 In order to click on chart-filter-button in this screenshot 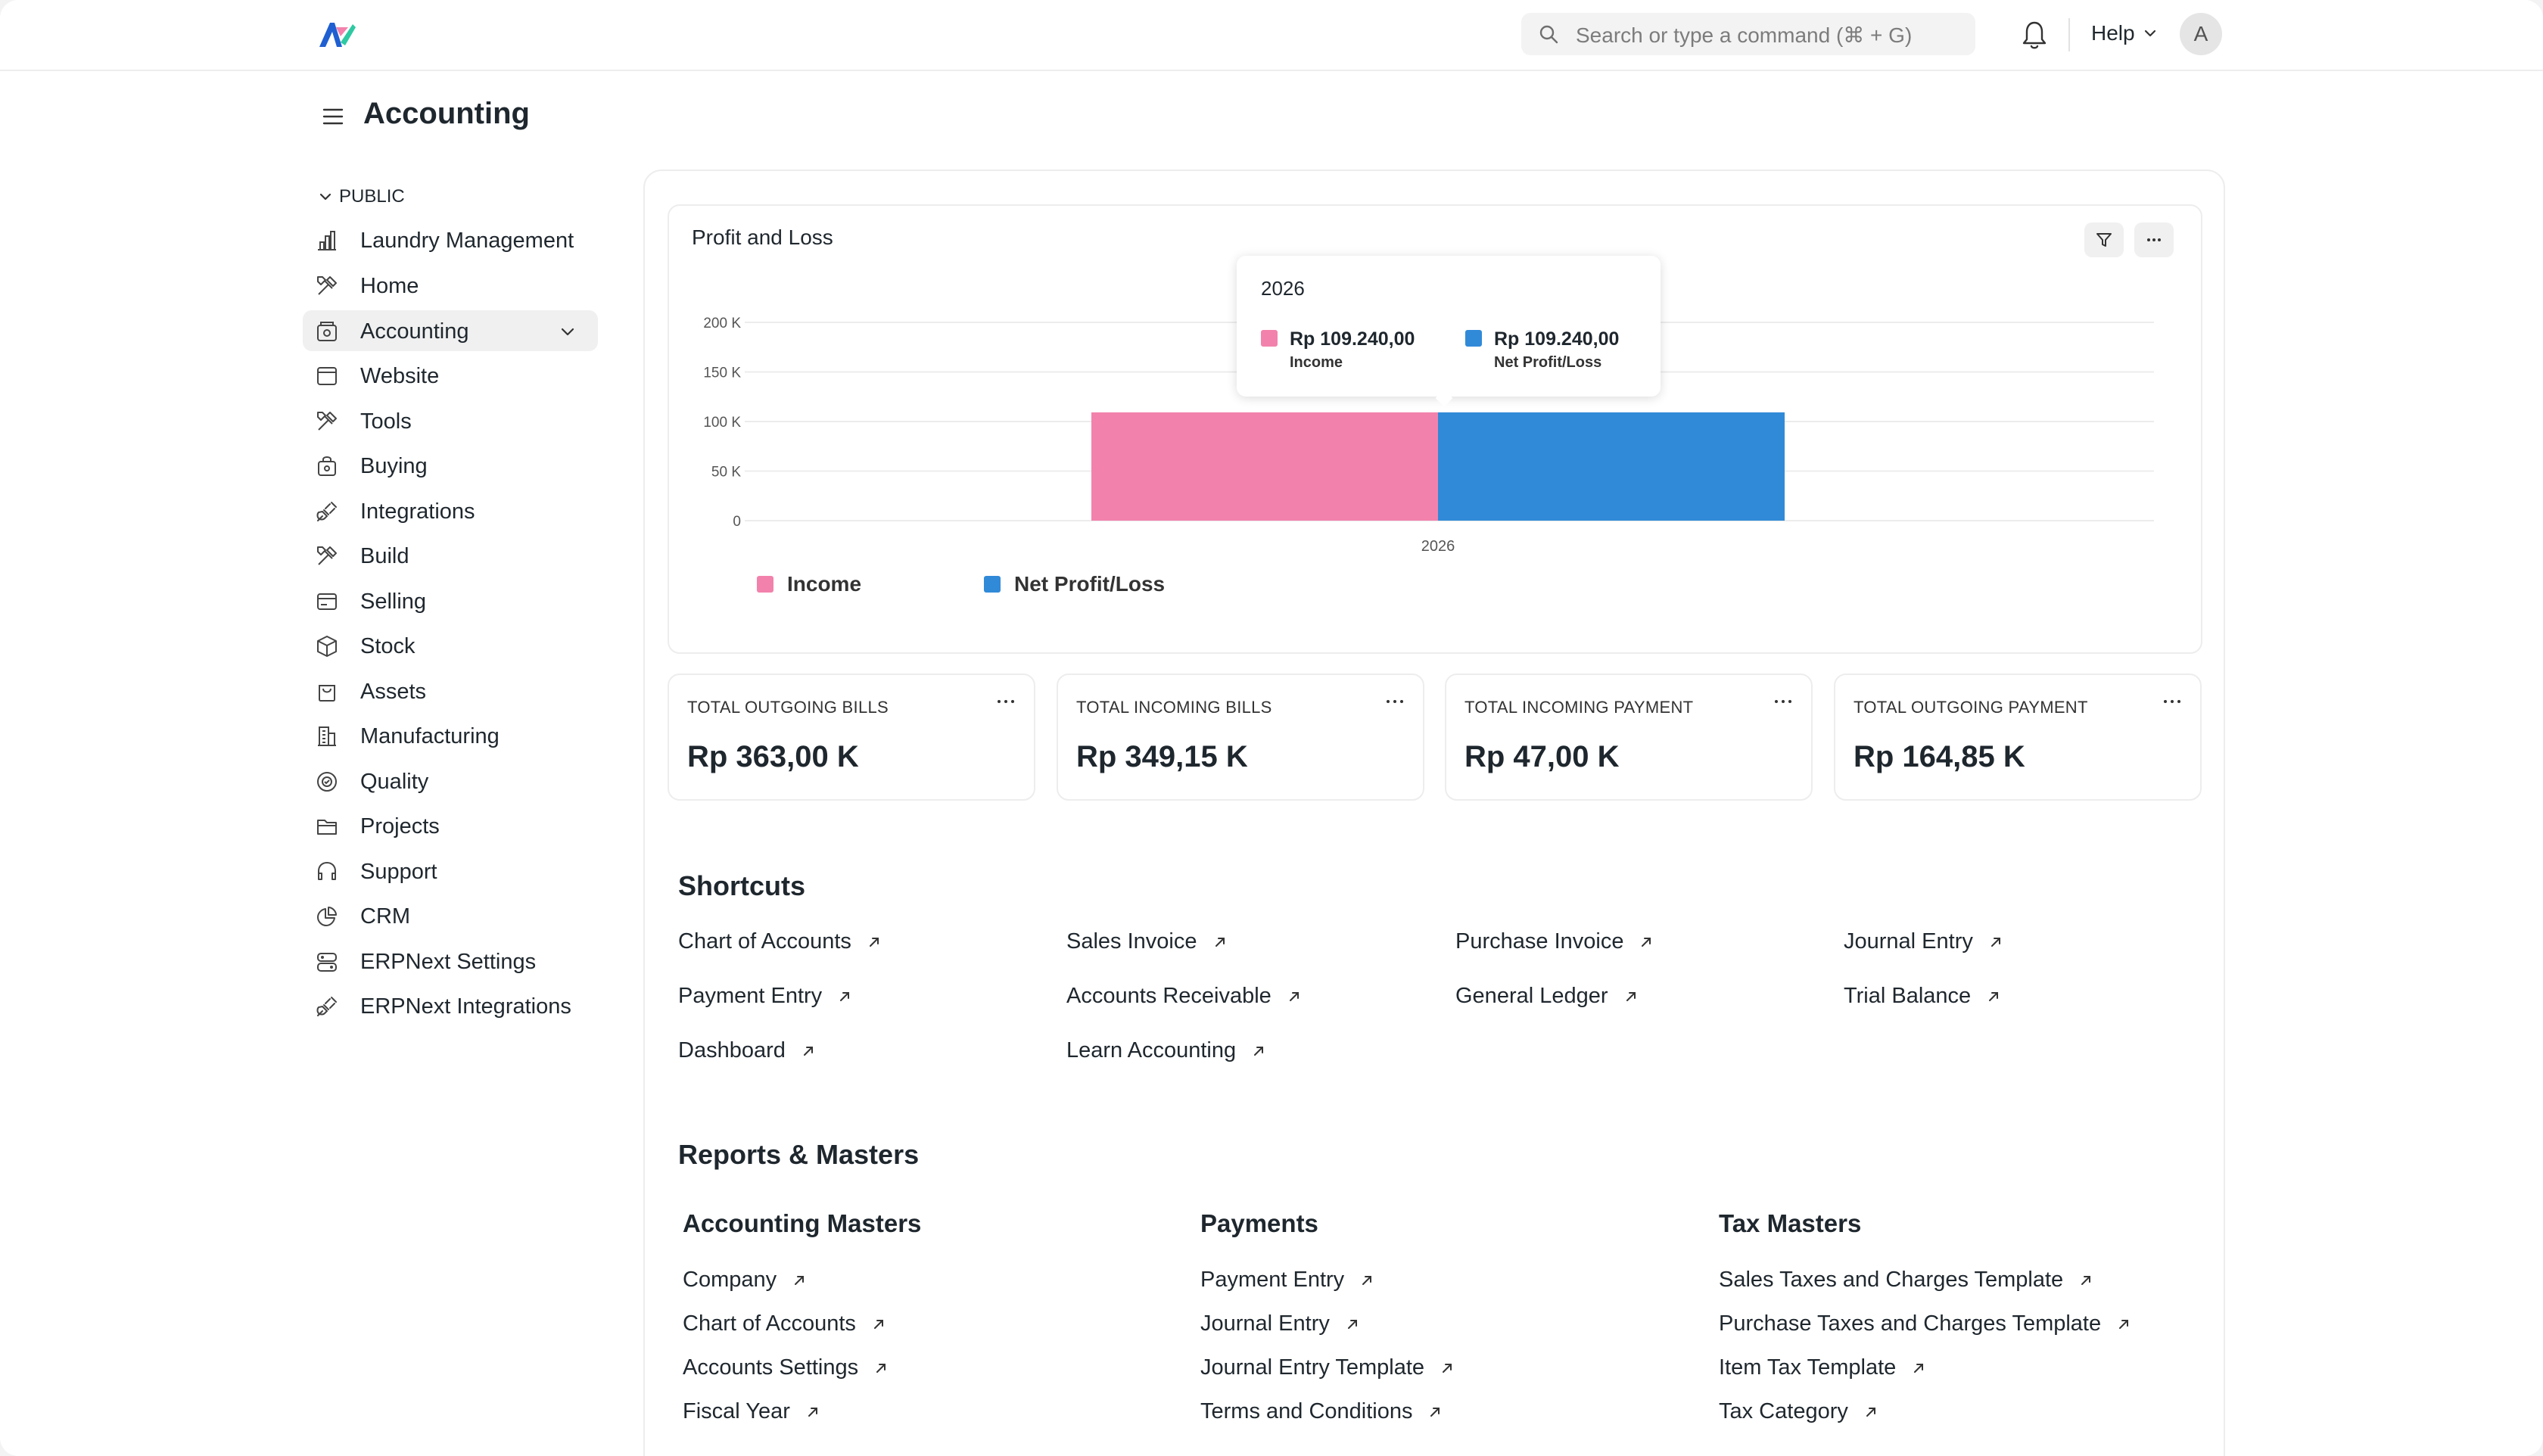, I will do `click(2104, 239)`.